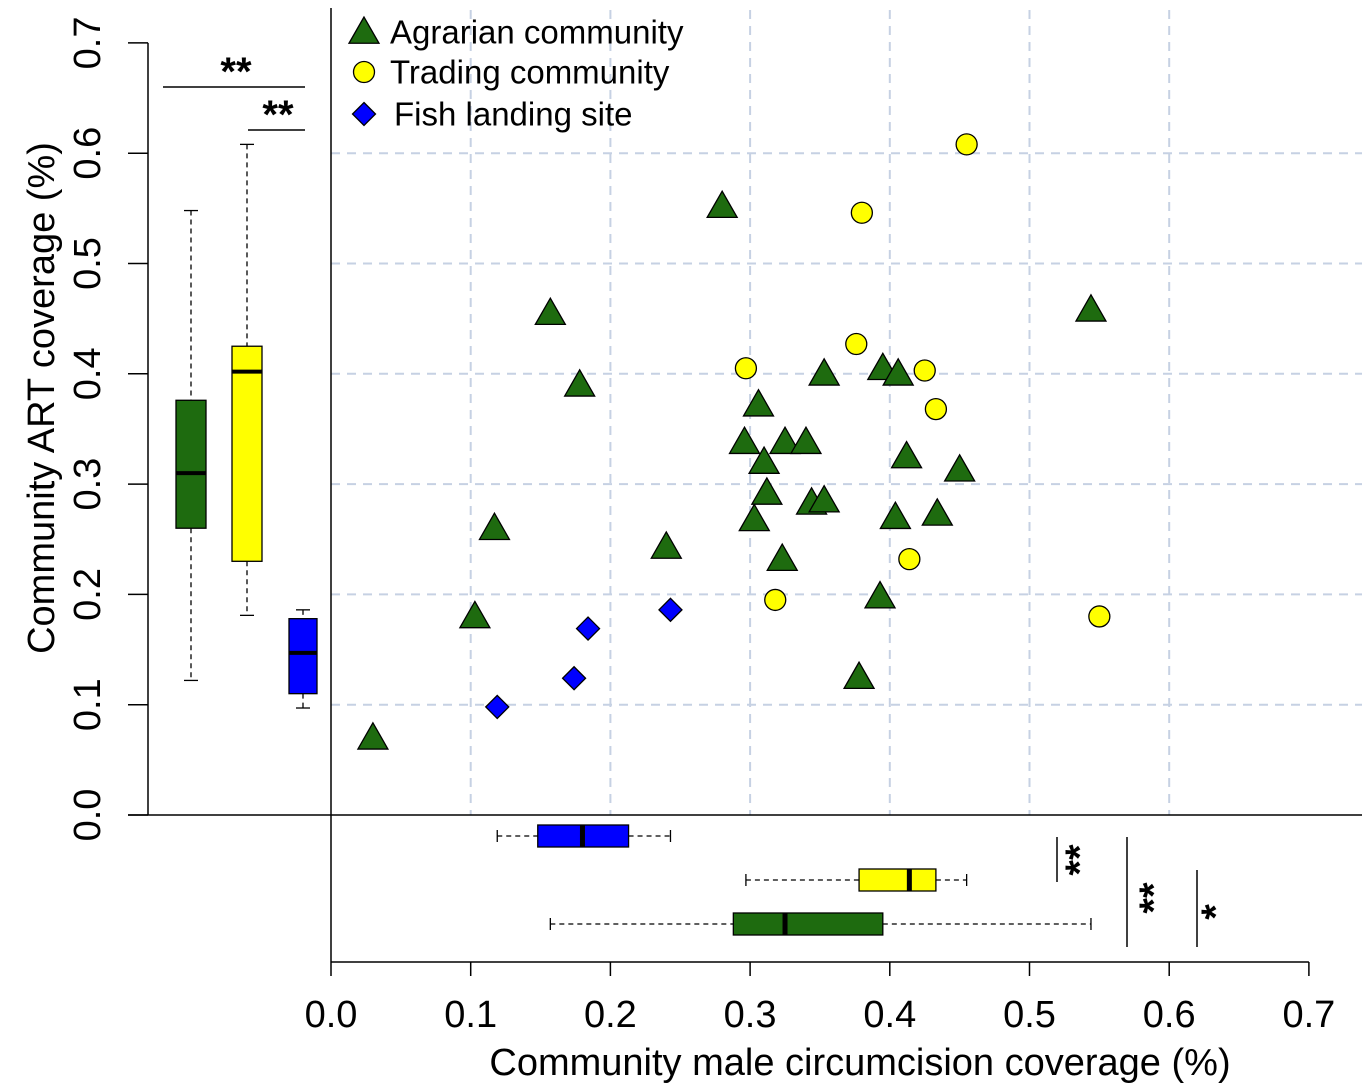 The image size is (1362, 1090). I want to click on x-tick-label: 0.2, so click(610, 1015).